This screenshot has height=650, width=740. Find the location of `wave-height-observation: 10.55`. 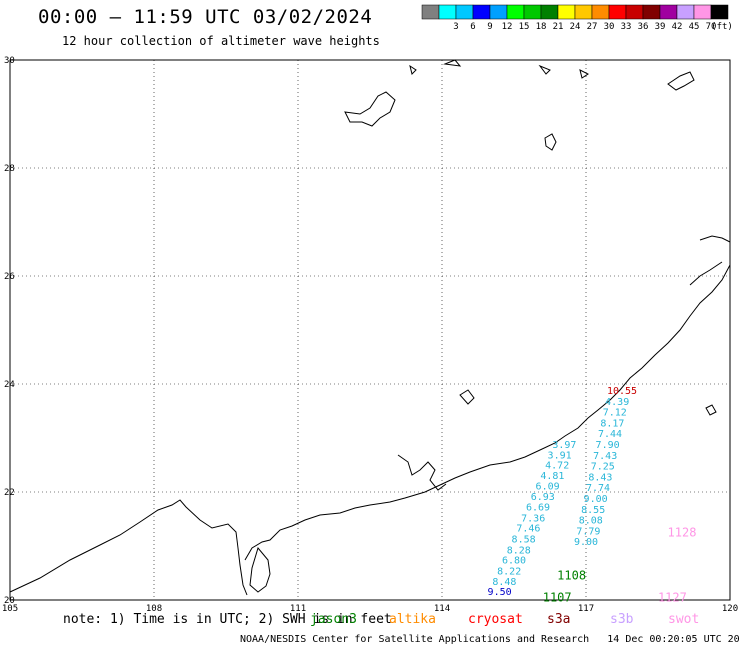

wave-height-observation: 10.55 is located at coordinates (622, 391).